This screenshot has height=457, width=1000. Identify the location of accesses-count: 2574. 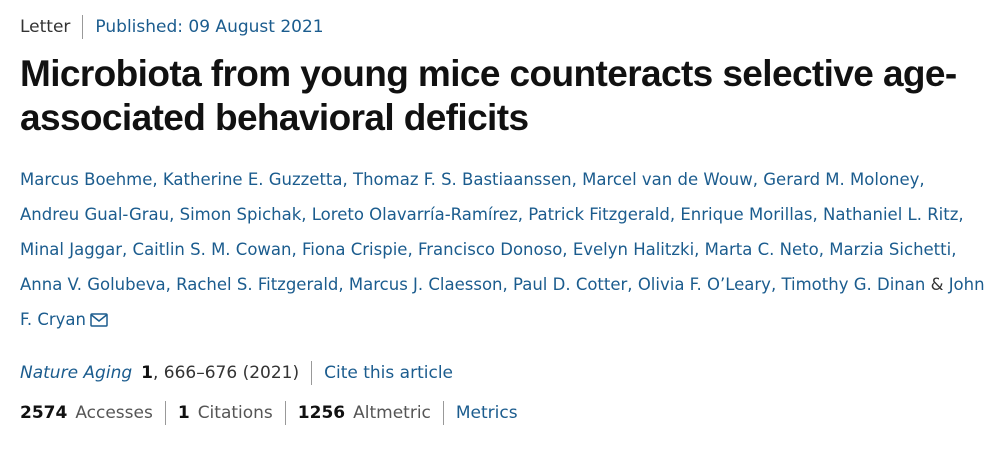
(44, 413).